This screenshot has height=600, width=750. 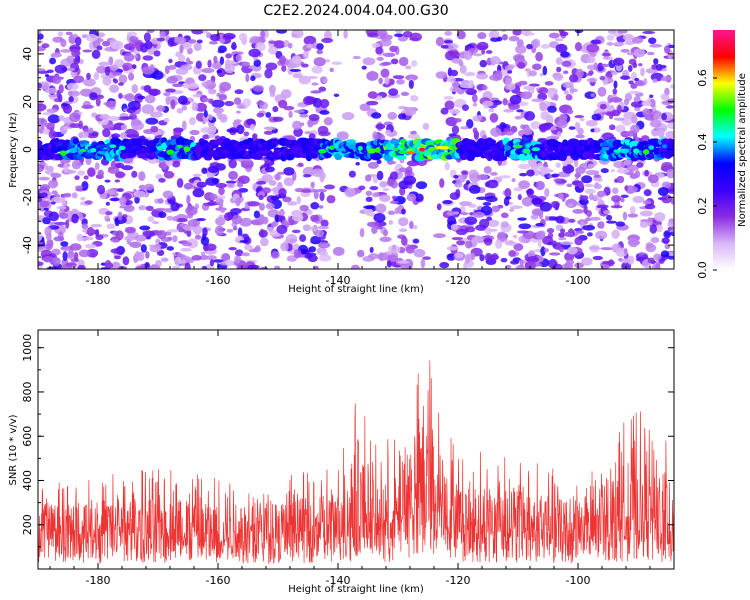 What do you see at coordinates (27, 348) in the screenshot?
I see `snr-y-tick-label: 1000` at bounding box center [27, 348].